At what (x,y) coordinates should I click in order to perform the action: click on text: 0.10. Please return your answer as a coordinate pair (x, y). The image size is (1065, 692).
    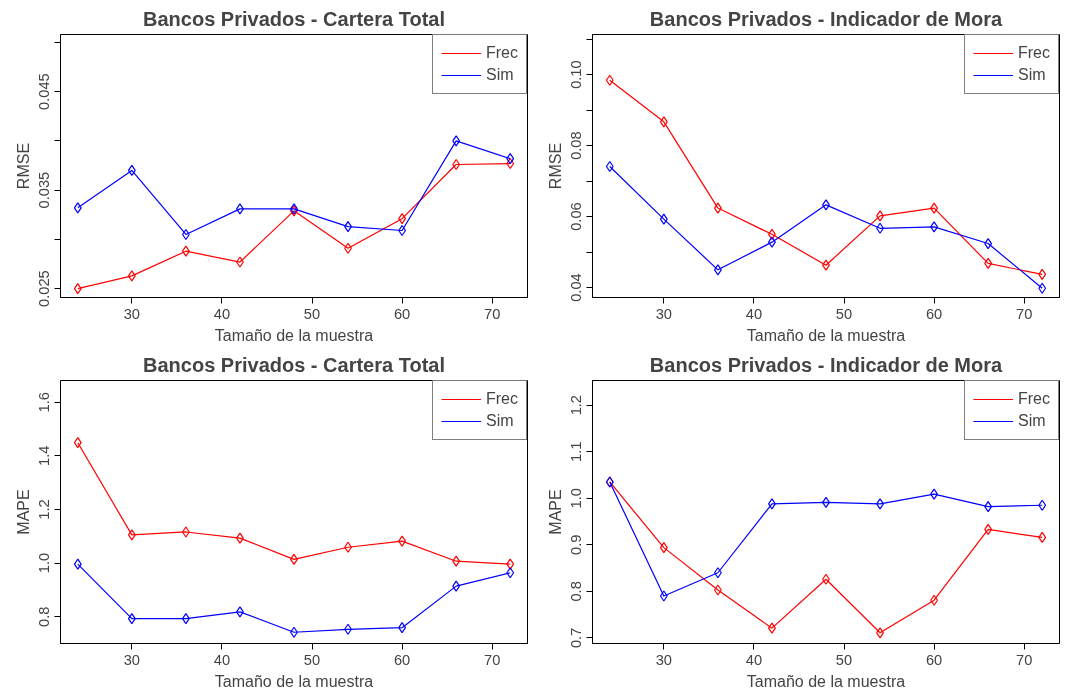
    Looking at the image, I should click on (576, 74).